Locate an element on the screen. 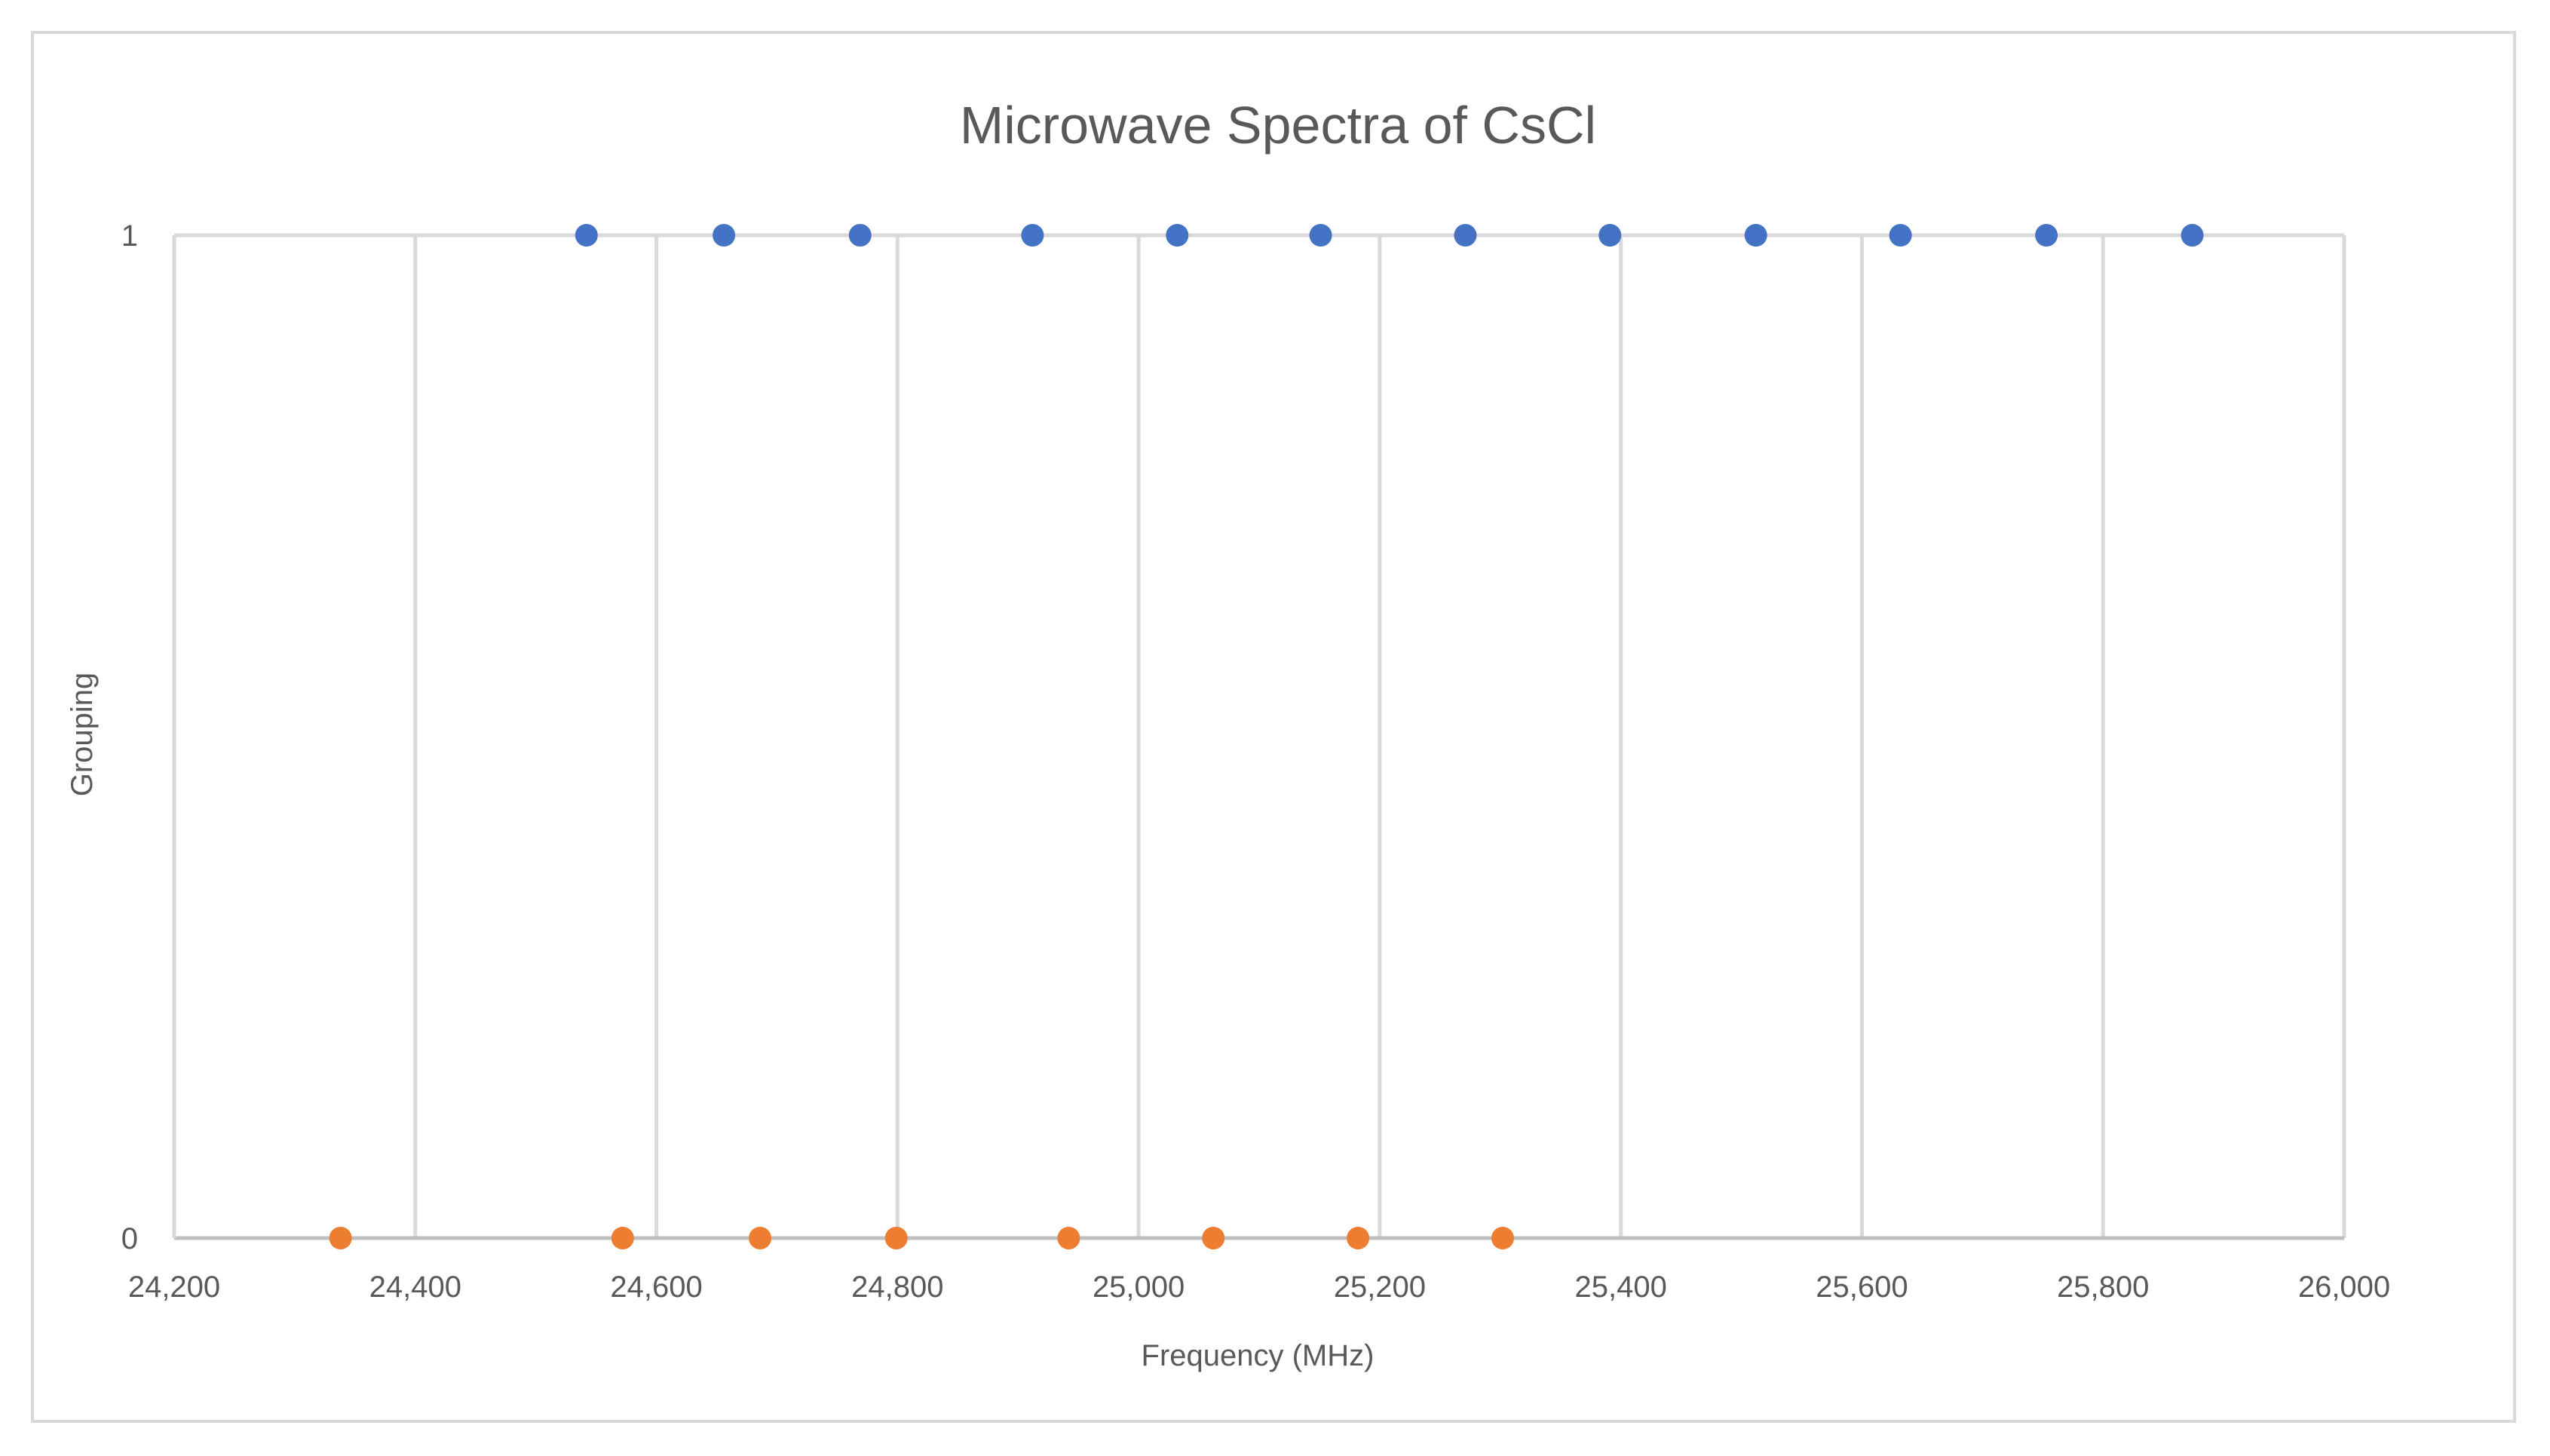  y-axis-title: Grouping is located at coordinates (82, 735).